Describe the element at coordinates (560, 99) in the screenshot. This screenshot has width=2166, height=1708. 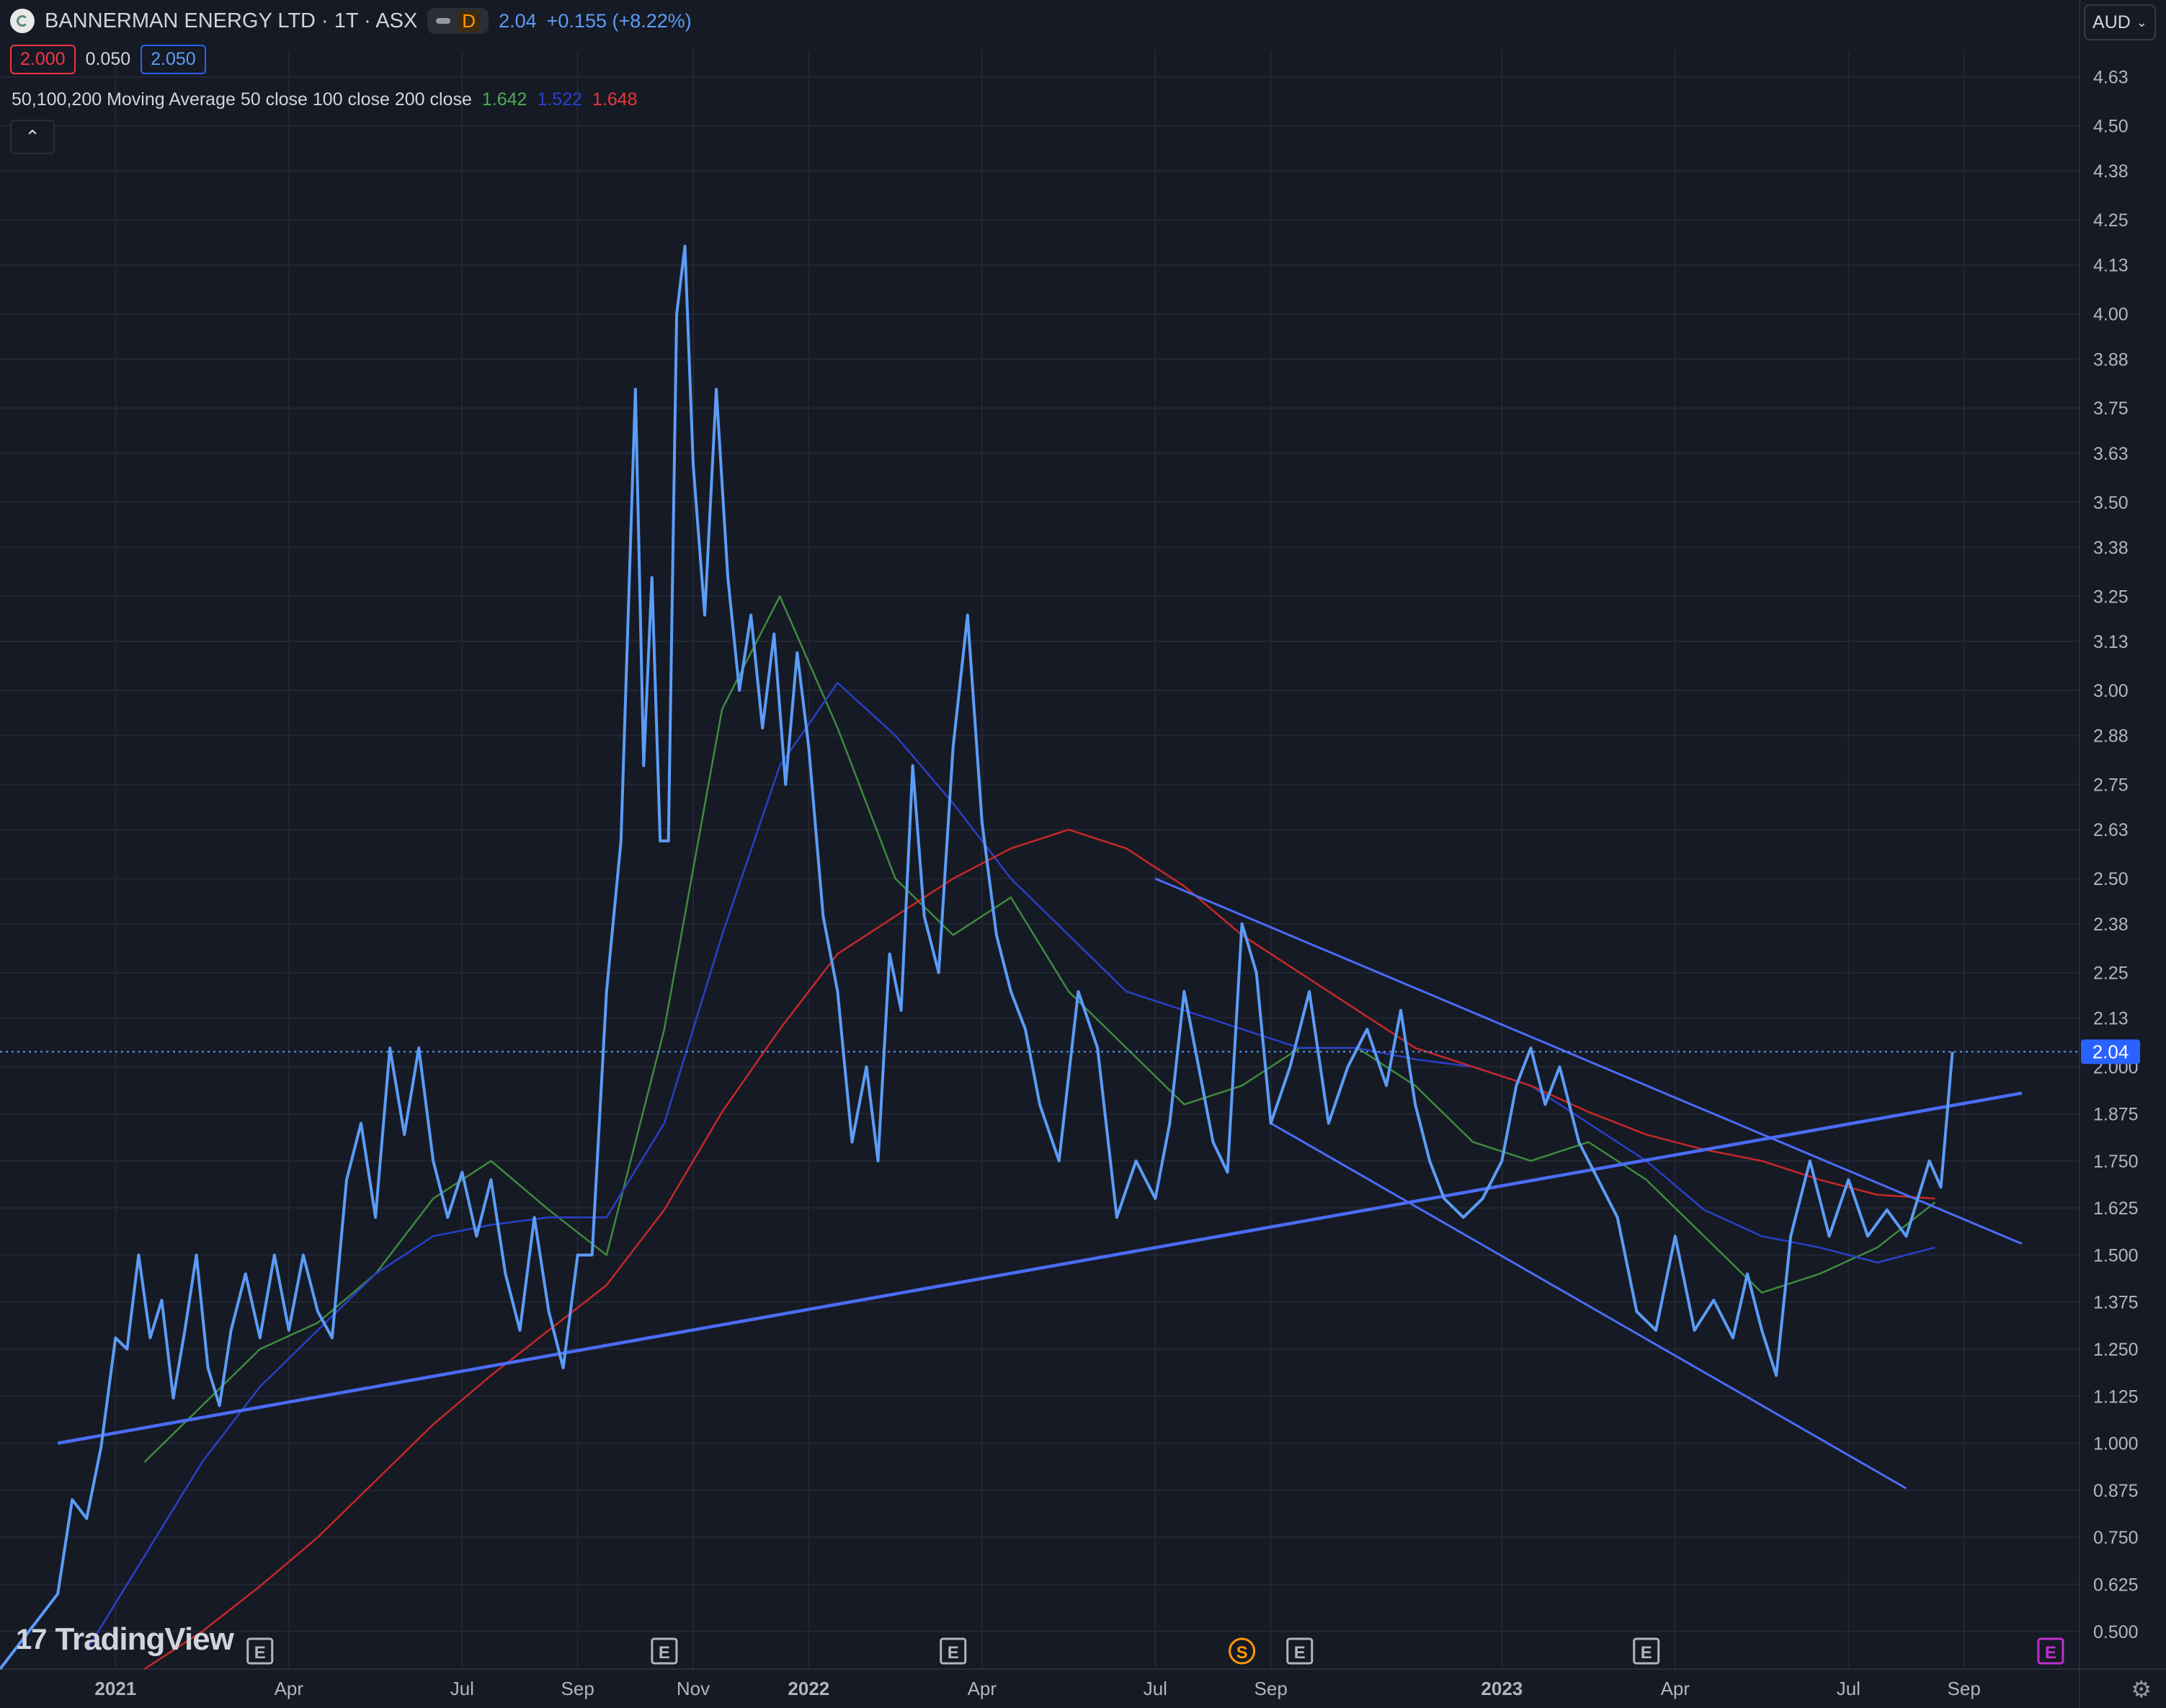
I see `ma100-value: 1.522` at that location.